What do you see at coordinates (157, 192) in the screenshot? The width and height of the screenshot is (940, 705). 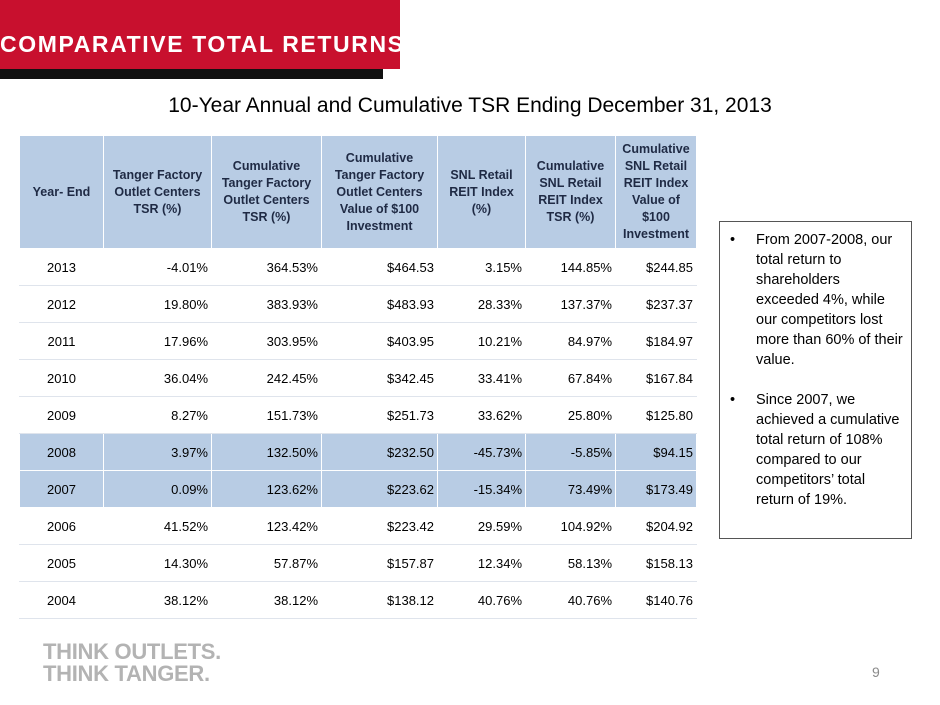 I see `column-header-tanger-tsr: Tanger Factory Outlet Centers TSR (%)` at bounding box center [157, 192].